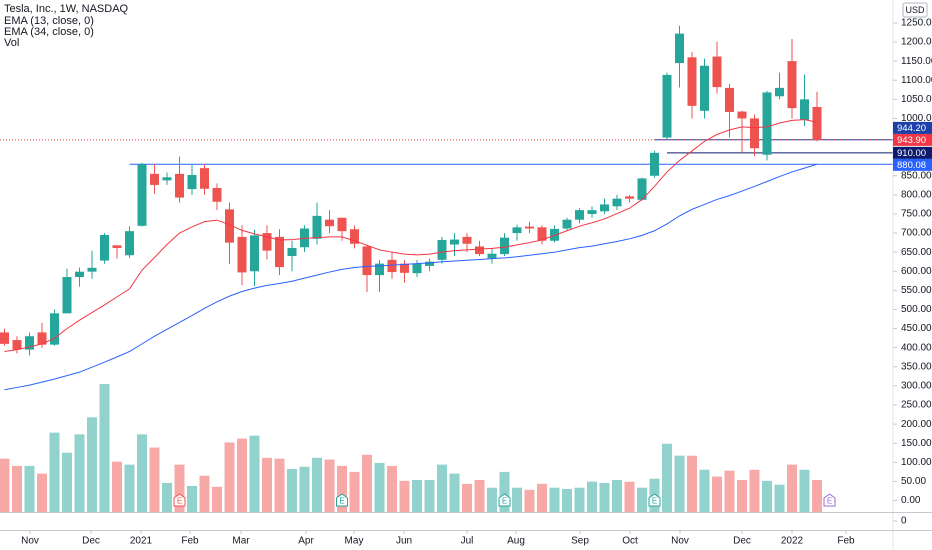  Describe the element at coordinates (467, 541) in the screenshot. I see `x-tick-label: Jul` at that location.